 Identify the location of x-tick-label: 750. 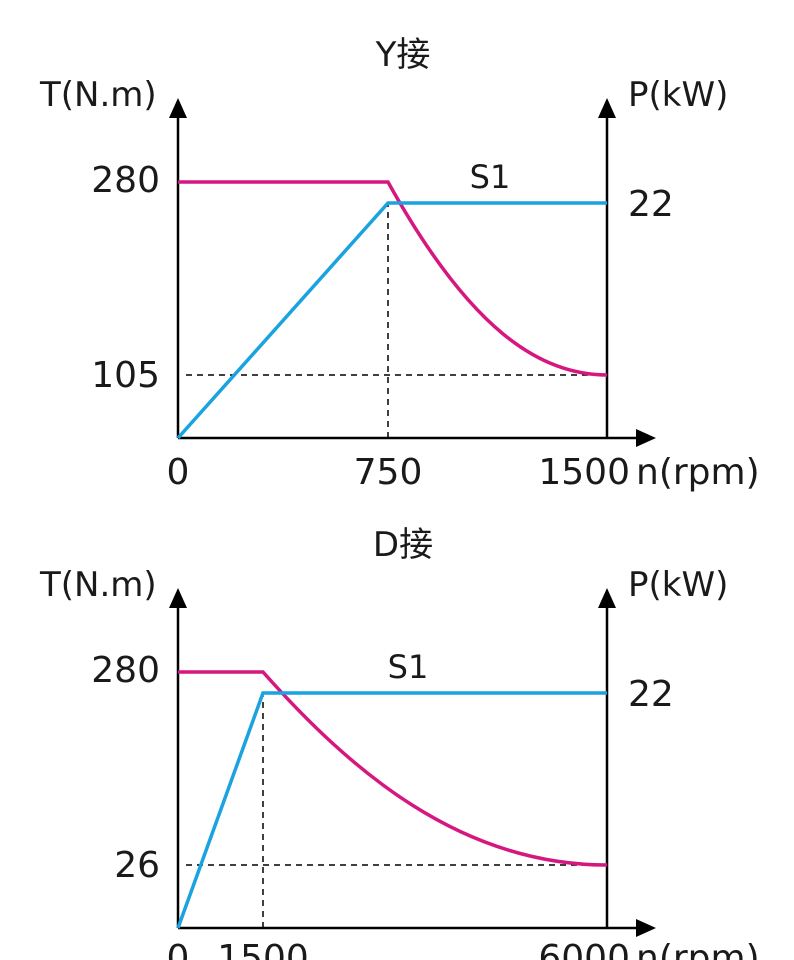
(388, 472).